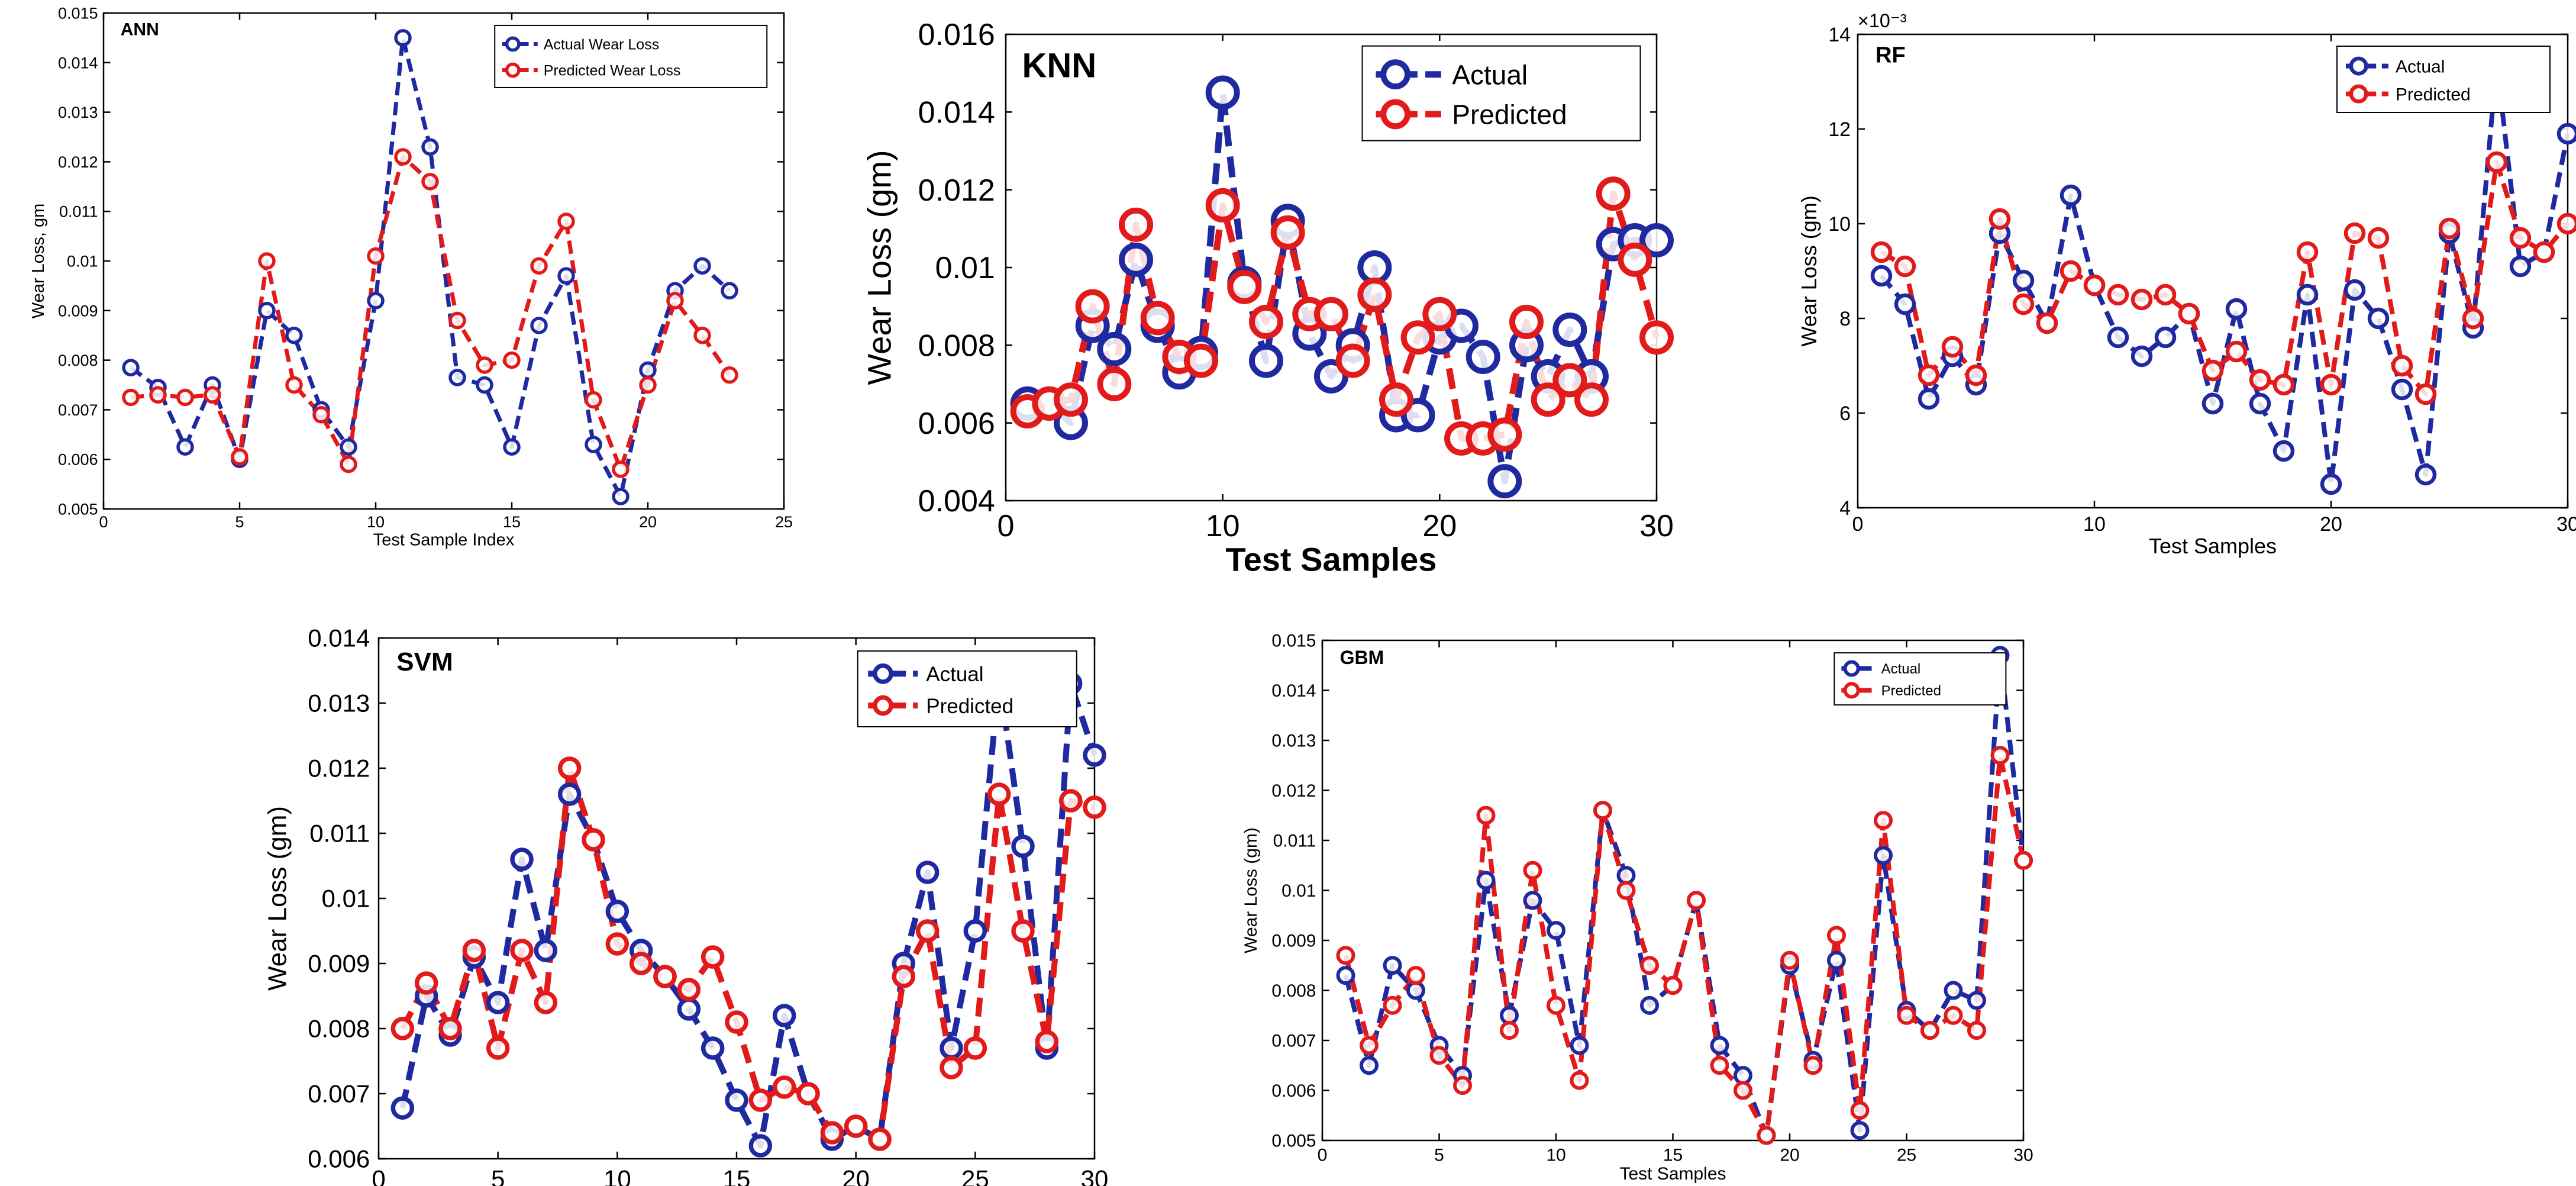  What do you see at coordinates (612, 71) in the screenshot?
I see `ann-legend-label: Predicted Wear Loss` at bounding box center [612, 71].